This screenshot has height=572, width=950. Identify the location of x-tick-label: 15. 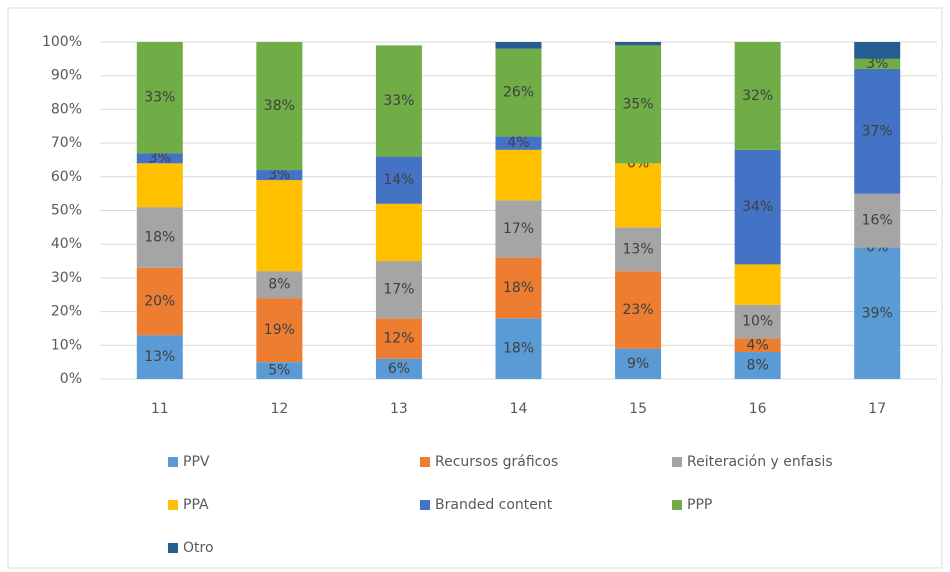
(638, 409).